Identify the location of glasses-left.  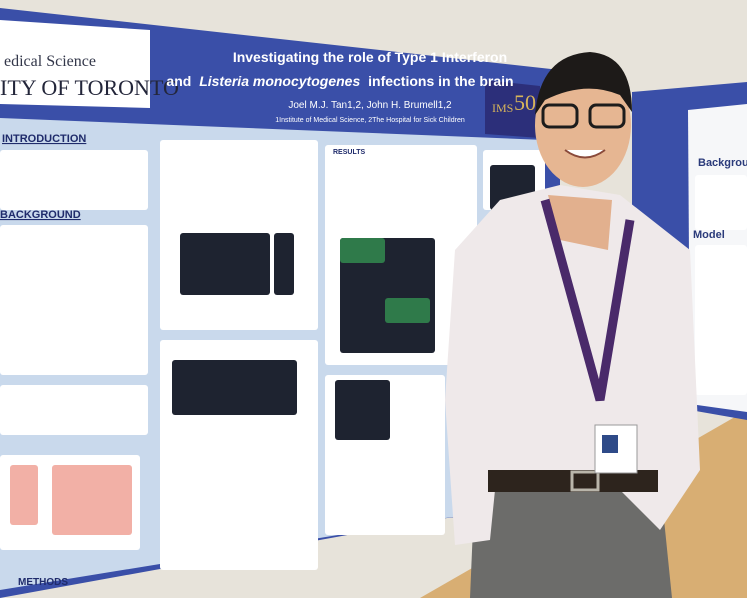
(560, 116).